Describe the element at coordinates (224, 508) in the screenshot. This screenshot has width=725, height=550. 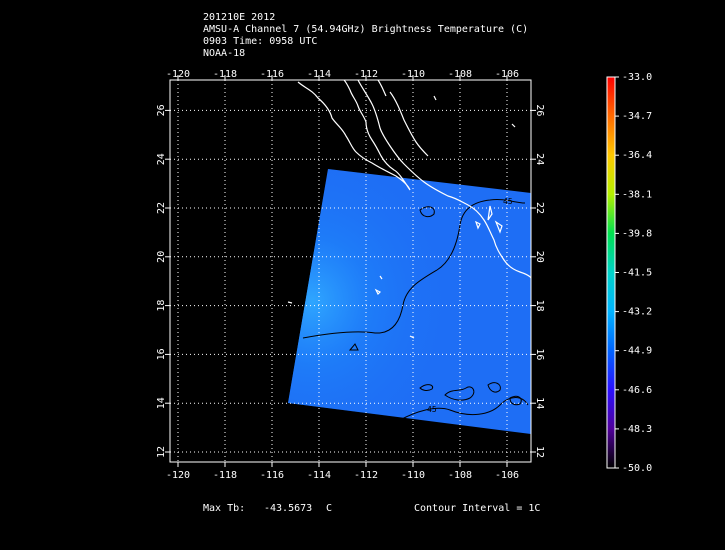
I see `max-tb-label: Max Tb:` at that location.